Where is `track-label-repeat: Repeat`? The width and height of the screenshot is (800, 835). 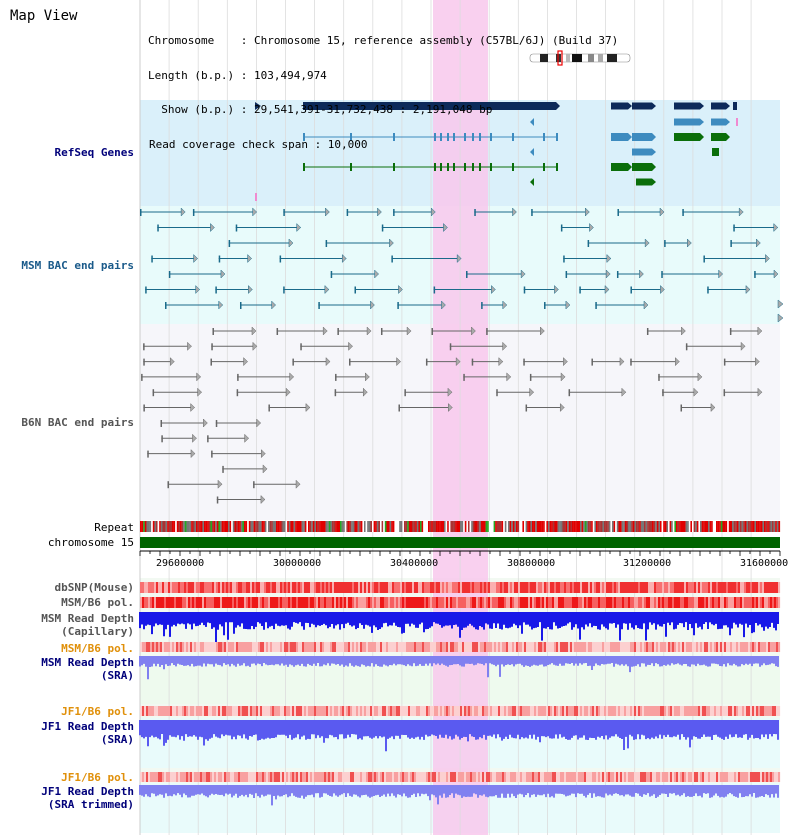 track-label-repeat: Repeat is located at coordinates (114, 527).